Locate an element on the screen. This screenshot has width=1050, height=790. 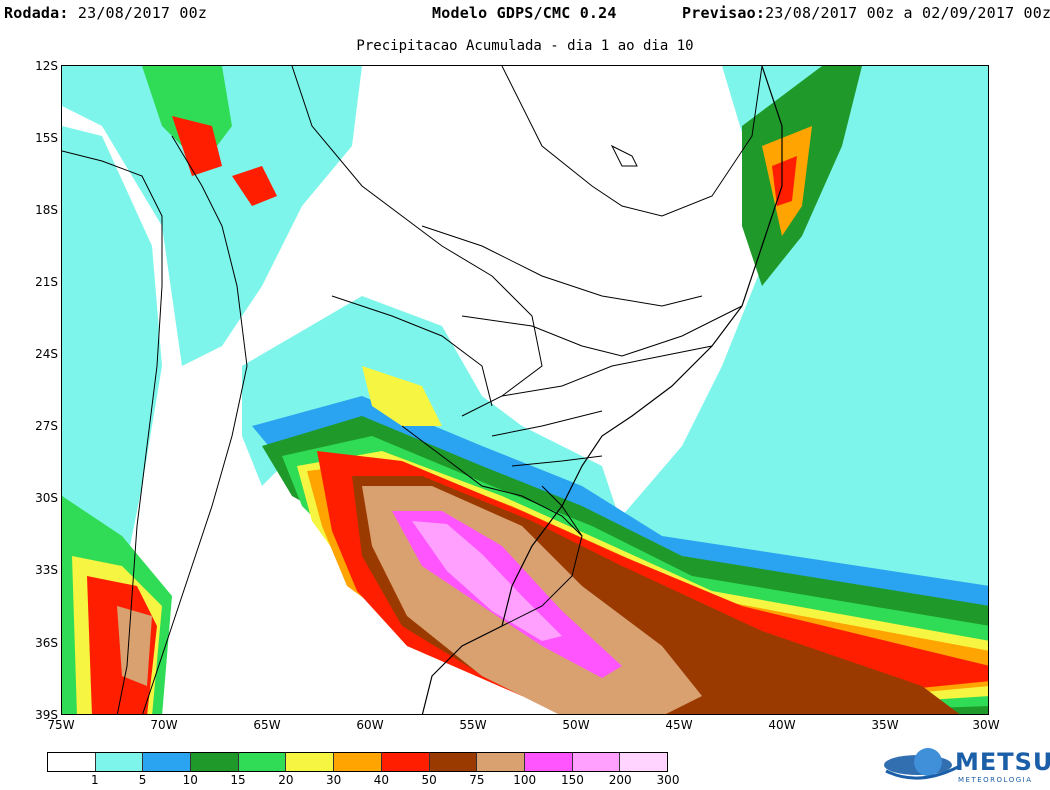
map-subtitle: Precipitacao Acumulada - dia 1 ao dia 10 is located at coordinates (525, 46).